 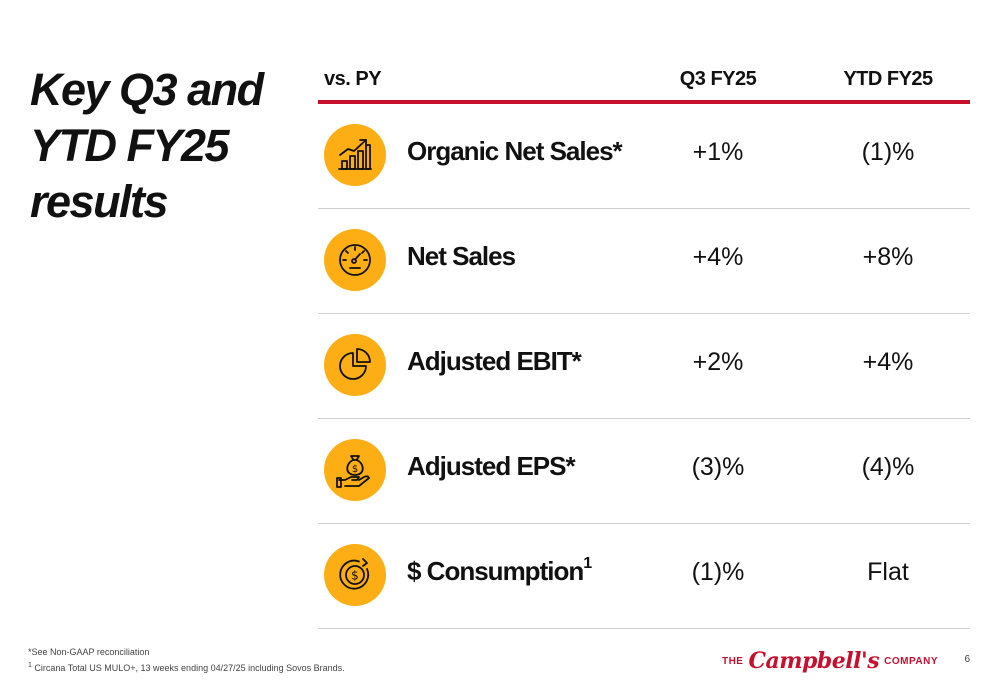 I want to click on metric-label: Organic Net Sales*, so click(x=515, y=151).